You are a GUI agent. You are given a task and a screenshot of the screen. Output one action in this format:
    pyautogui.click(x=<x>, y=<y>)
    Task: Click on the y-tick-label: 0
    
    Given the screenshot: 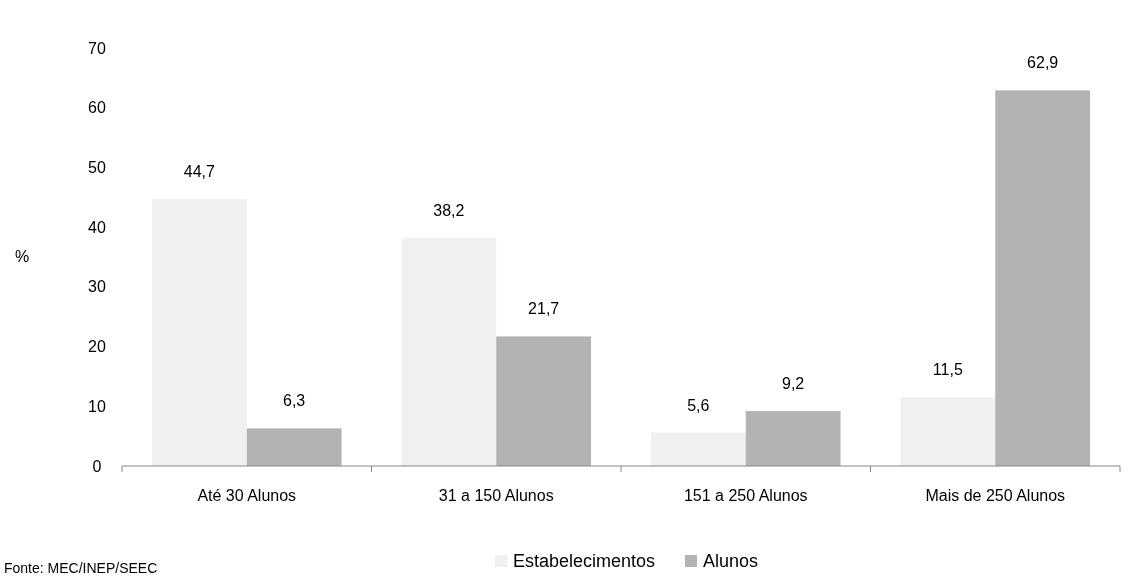 What is the action you would take?
    pyautogui.click(x=97, y=466)
    